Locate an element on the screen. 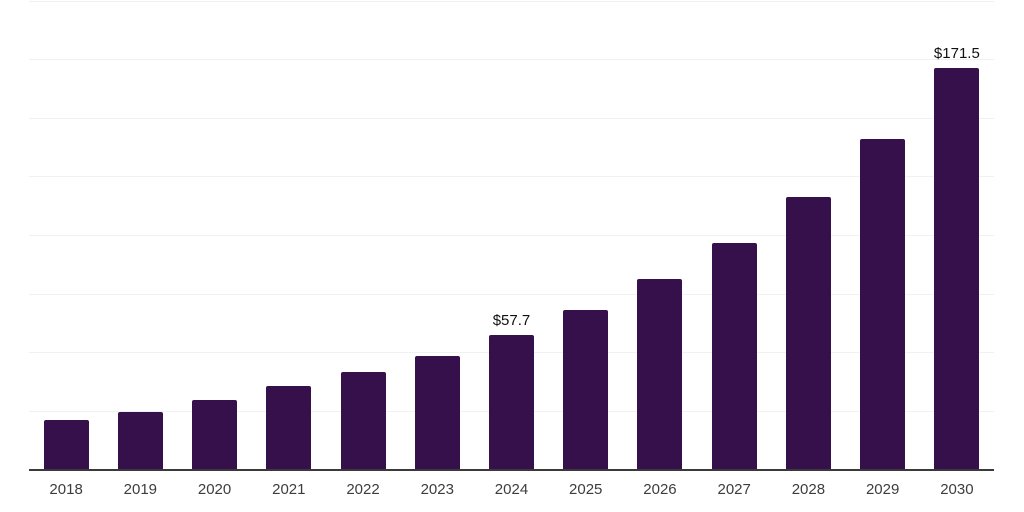 The width and height of the screenshot is (1024, 512). x-tick-label-2020: 2020 is located at coordinates (214, 489).